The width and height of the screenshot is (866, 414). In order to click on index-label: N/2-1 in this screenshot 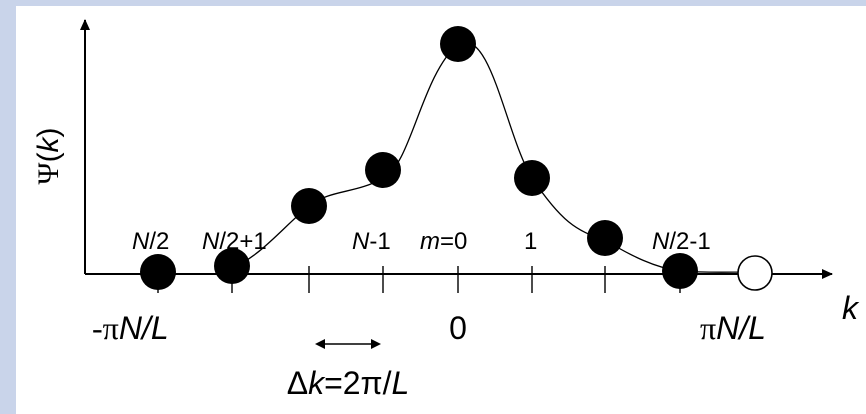, I will do `click(681, 241)`.